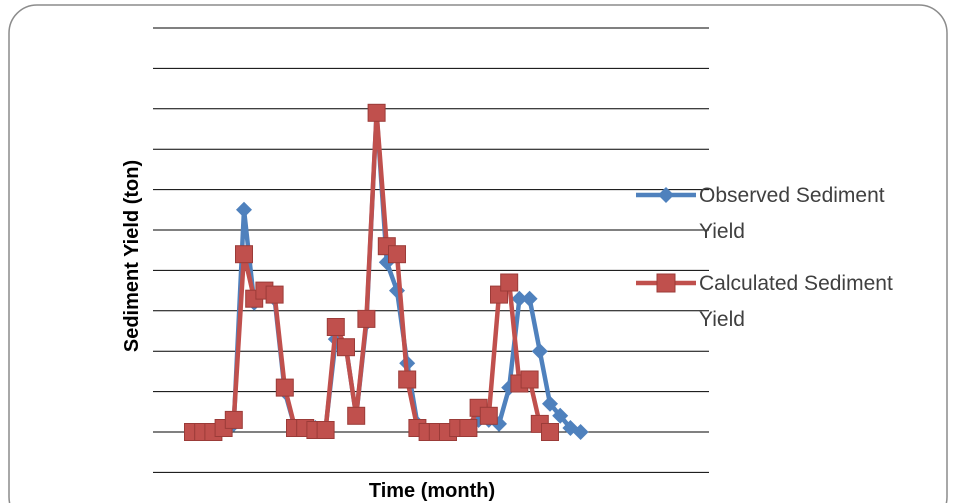 This screenshot has height=503, width=956. Describe the element at coordinates (132, 256) in the screenshot. I see `y-axis-title: Sediment Yield (ton)` at that location.